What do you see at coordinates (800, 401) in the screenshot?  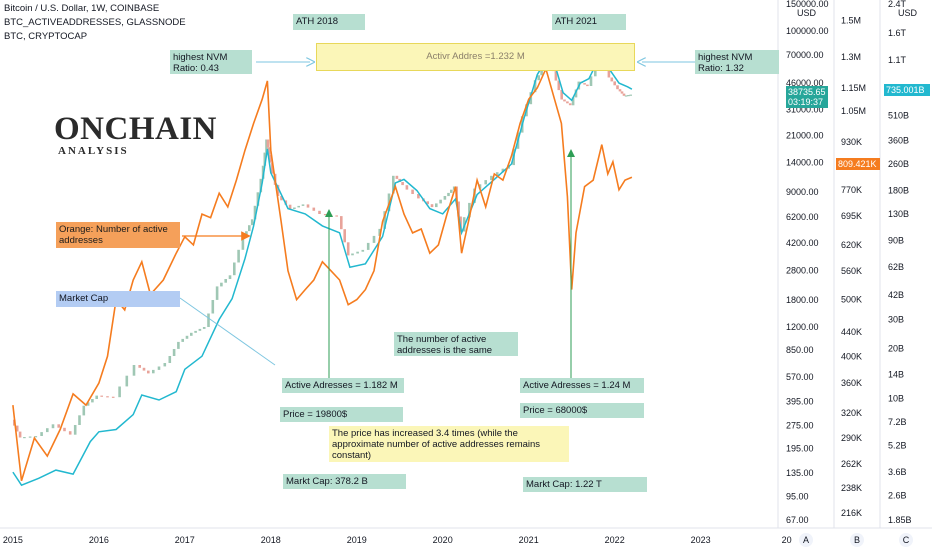 I see `y-tick-label: 395.00` at bounding box center [800, 401].